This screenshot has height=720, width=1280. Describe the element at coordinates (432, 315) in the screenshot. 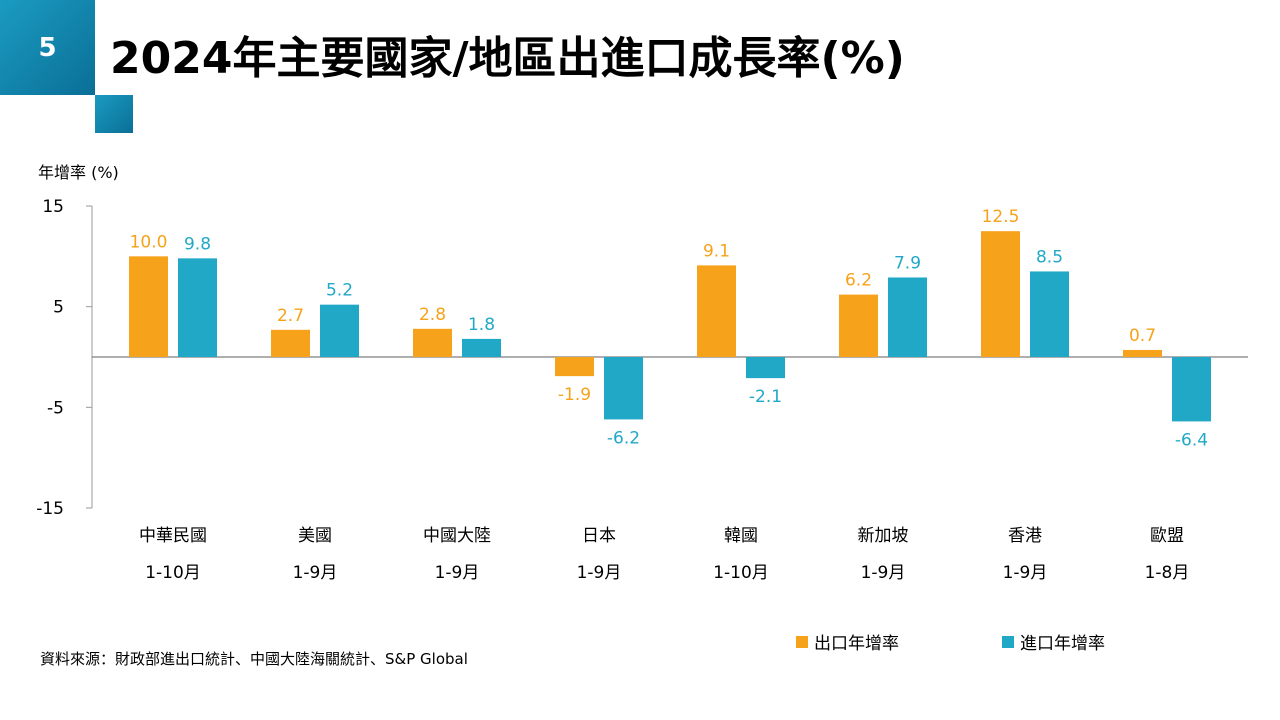

I see `export-data-label: 2.8` at that location.